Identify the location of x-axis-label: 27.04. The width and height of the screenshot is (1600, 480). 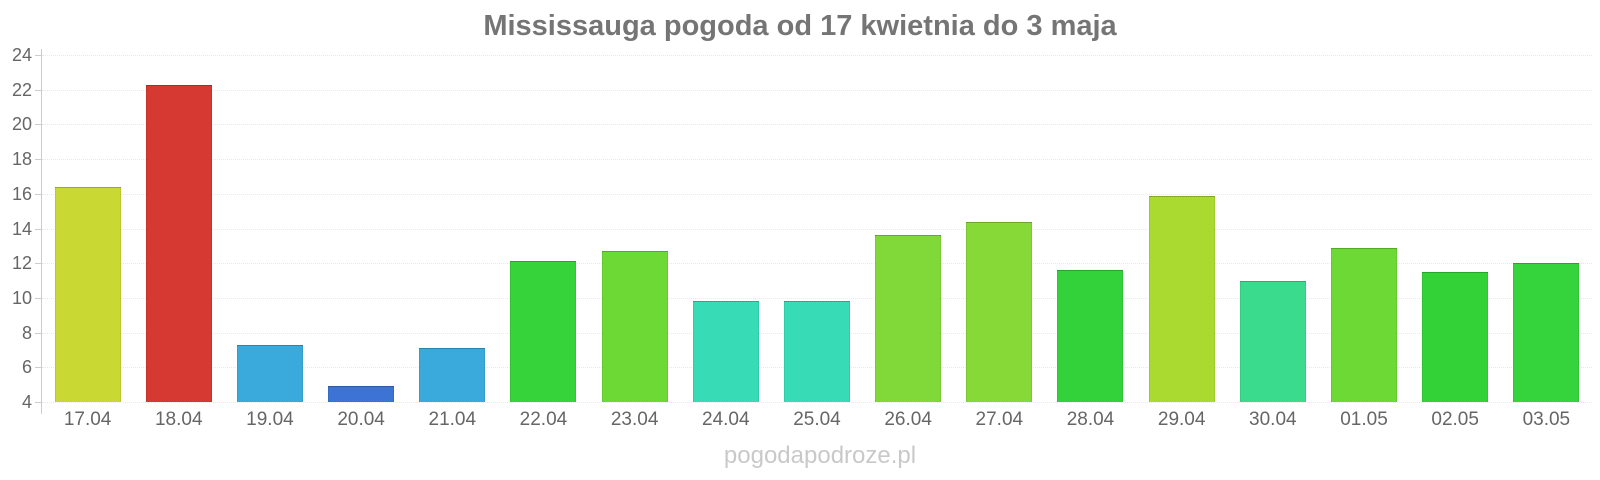
(999, 419).